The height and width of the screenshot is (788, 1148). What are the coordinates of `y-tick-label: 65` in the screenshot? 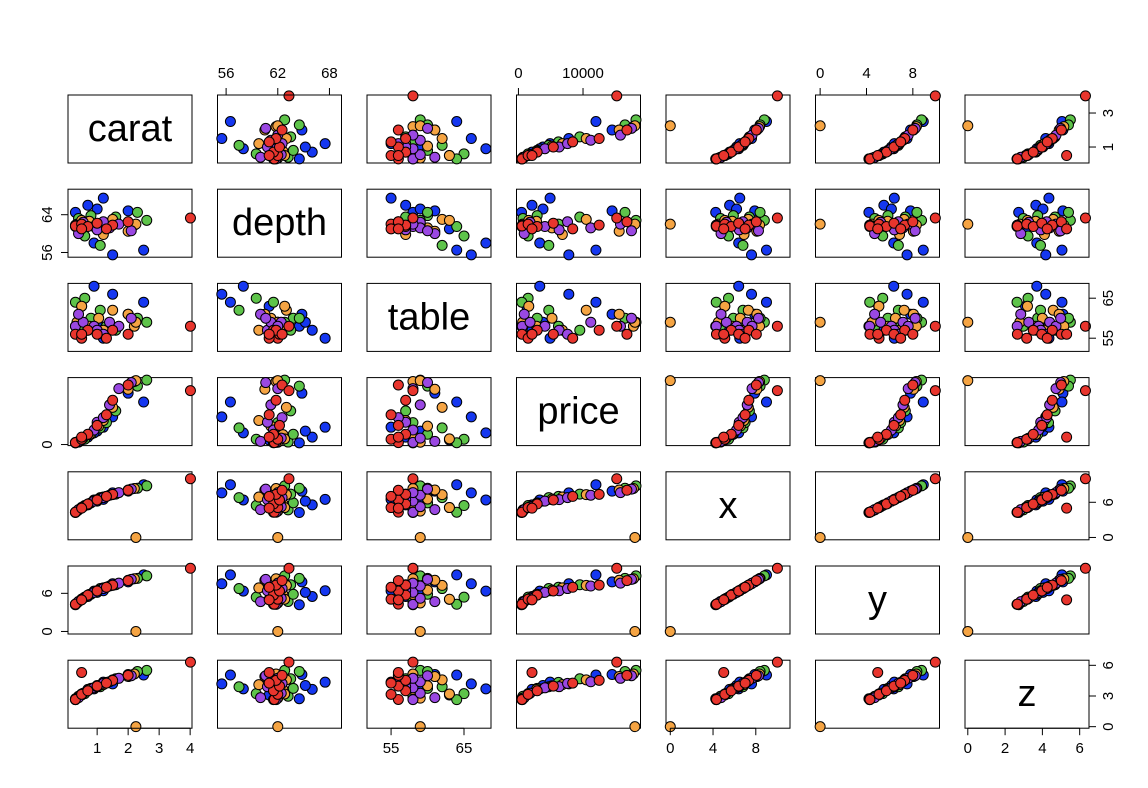 It's located at (1108, 298).